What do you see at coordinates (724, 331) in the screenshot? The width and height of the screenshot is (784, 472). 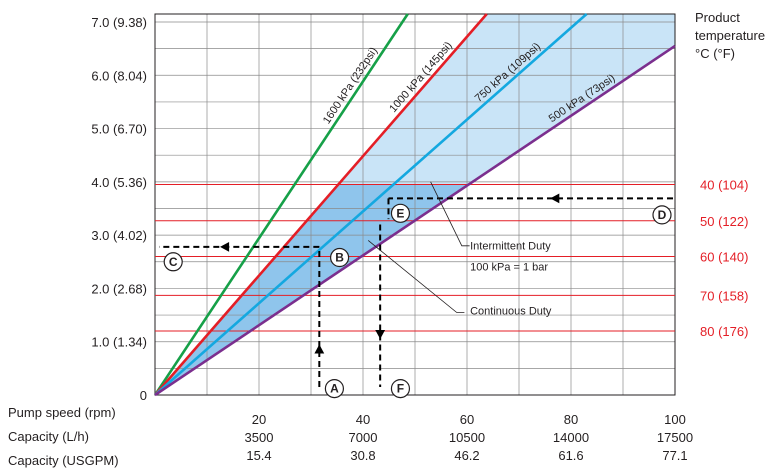 I see `temperature-label: 80 (176)` at bounding box center [724, 331].